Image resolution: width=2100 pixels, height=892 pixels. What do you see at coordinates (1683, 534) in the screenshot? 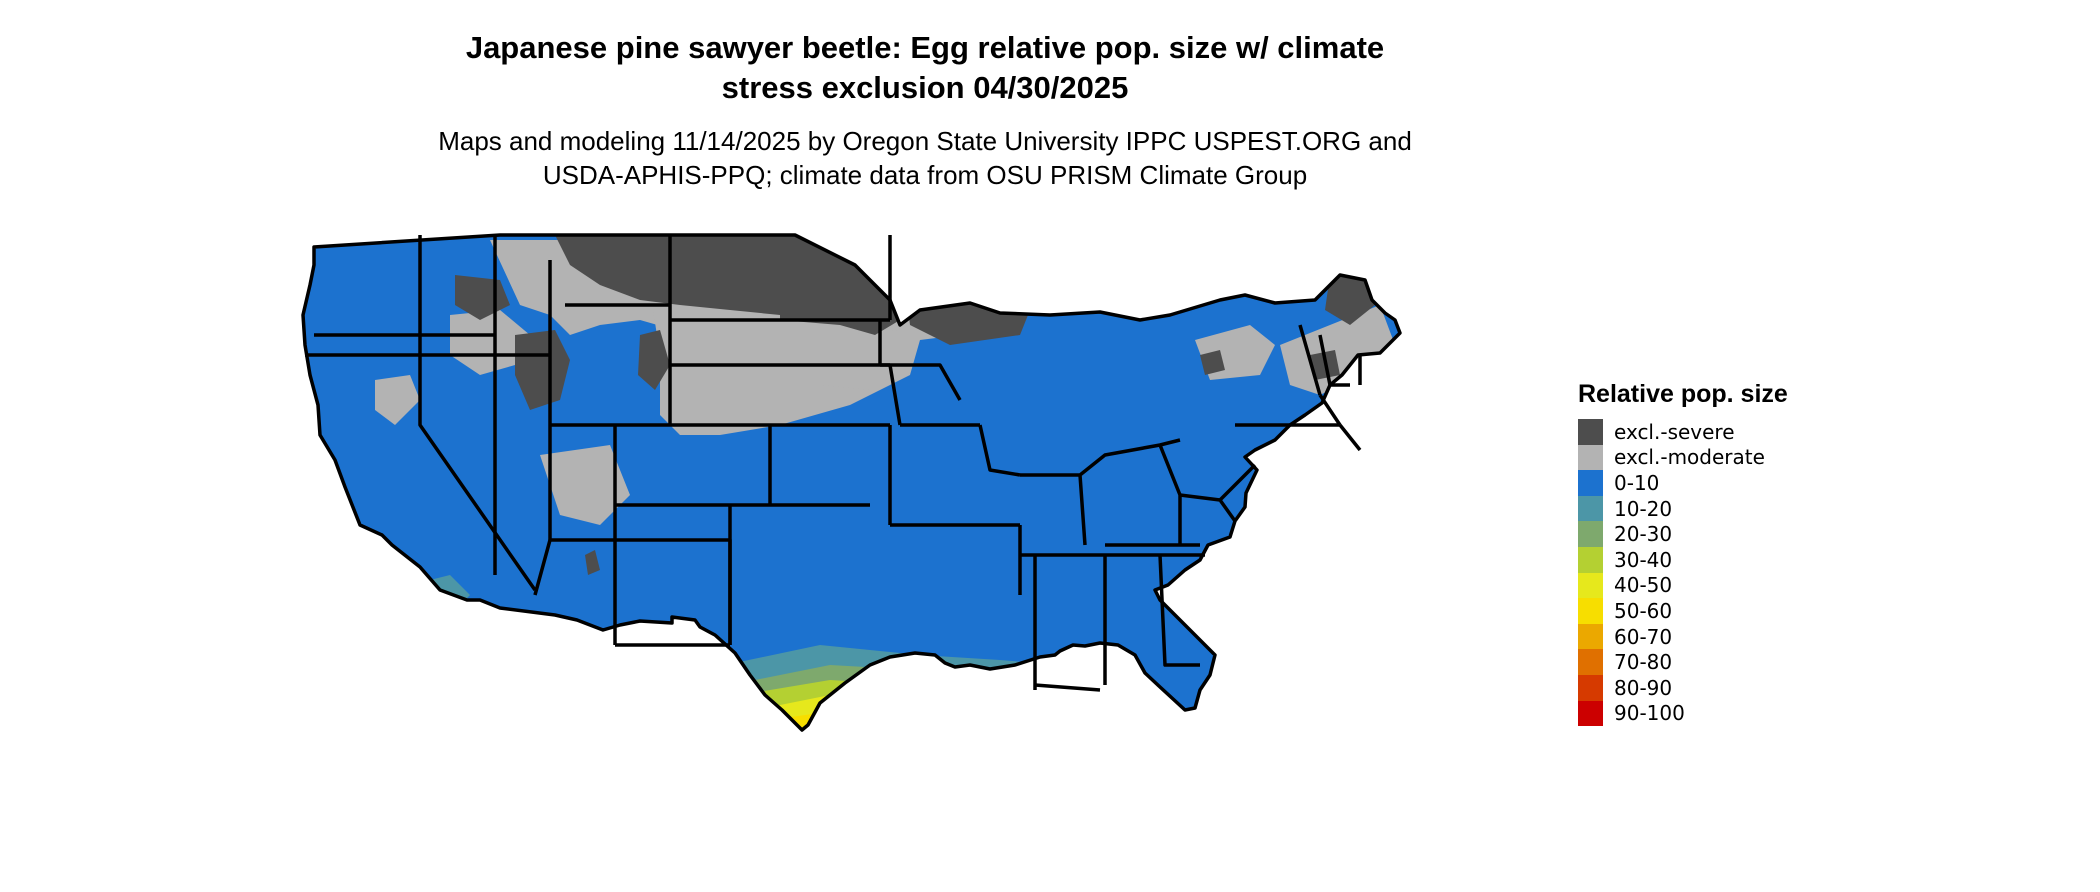
I see `legend-item: 20-30` at bounding box center [1683, 534].